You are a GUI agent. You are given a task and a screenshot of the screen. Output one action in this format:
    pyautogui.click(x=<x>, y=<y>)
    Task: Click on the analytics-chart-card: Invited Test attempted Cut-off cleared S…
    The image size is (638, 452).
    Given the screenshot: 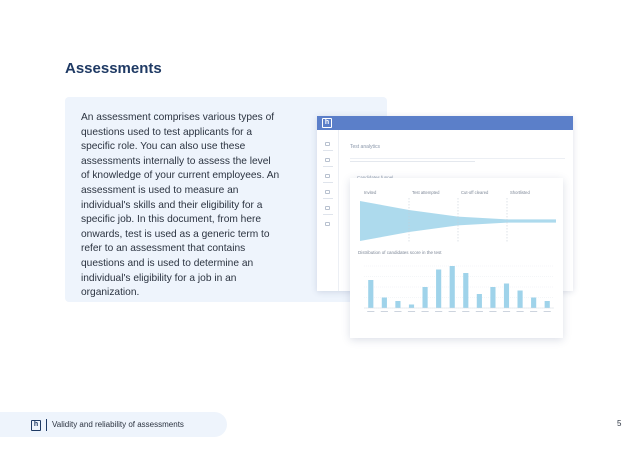 What is the action you would take?
    pyautogui.click(x=456, y=258)
    